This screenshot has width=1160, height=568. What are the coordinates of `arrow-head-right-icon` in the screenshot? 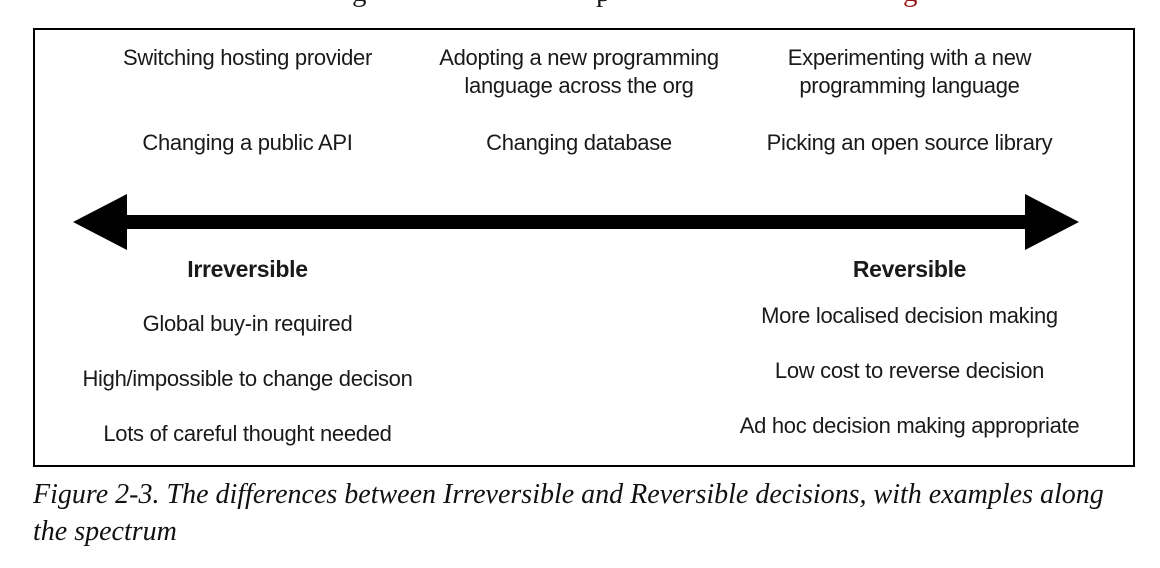 It's located at (1052, 222).